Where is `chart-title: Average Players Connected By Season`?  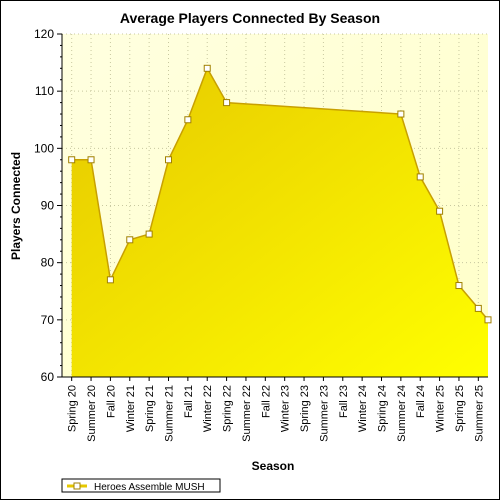 chart-title: Average Players Connected By Season is located at coordinates (250, 18).